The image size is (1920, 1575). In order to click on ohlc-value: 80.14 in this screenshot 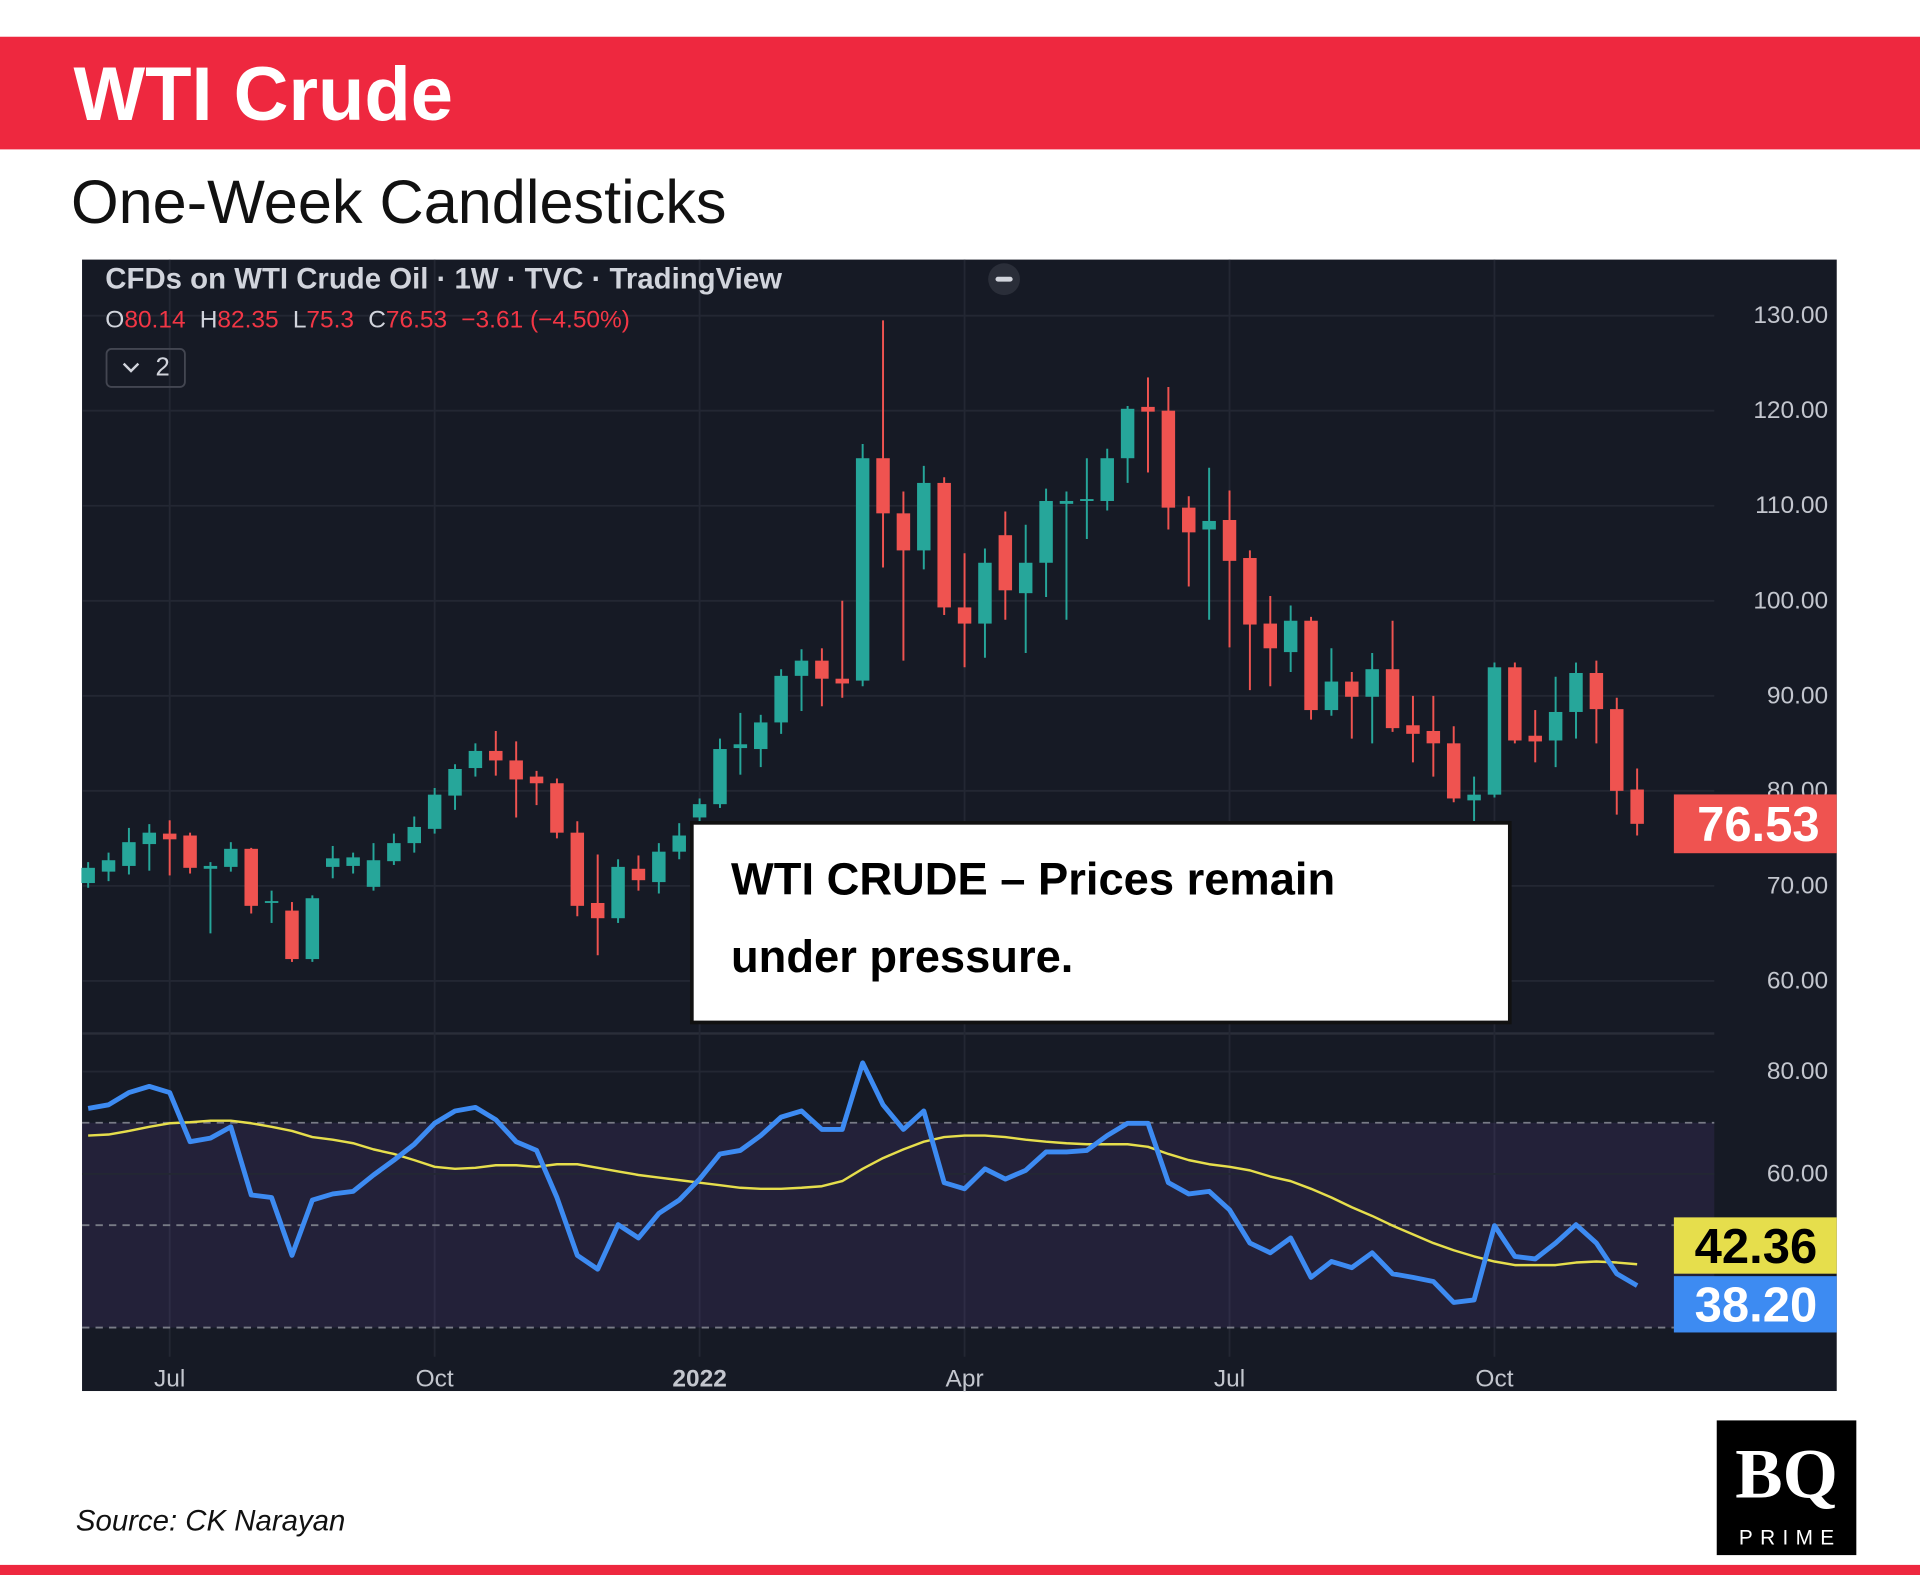, I will do `click(154, 319)`.